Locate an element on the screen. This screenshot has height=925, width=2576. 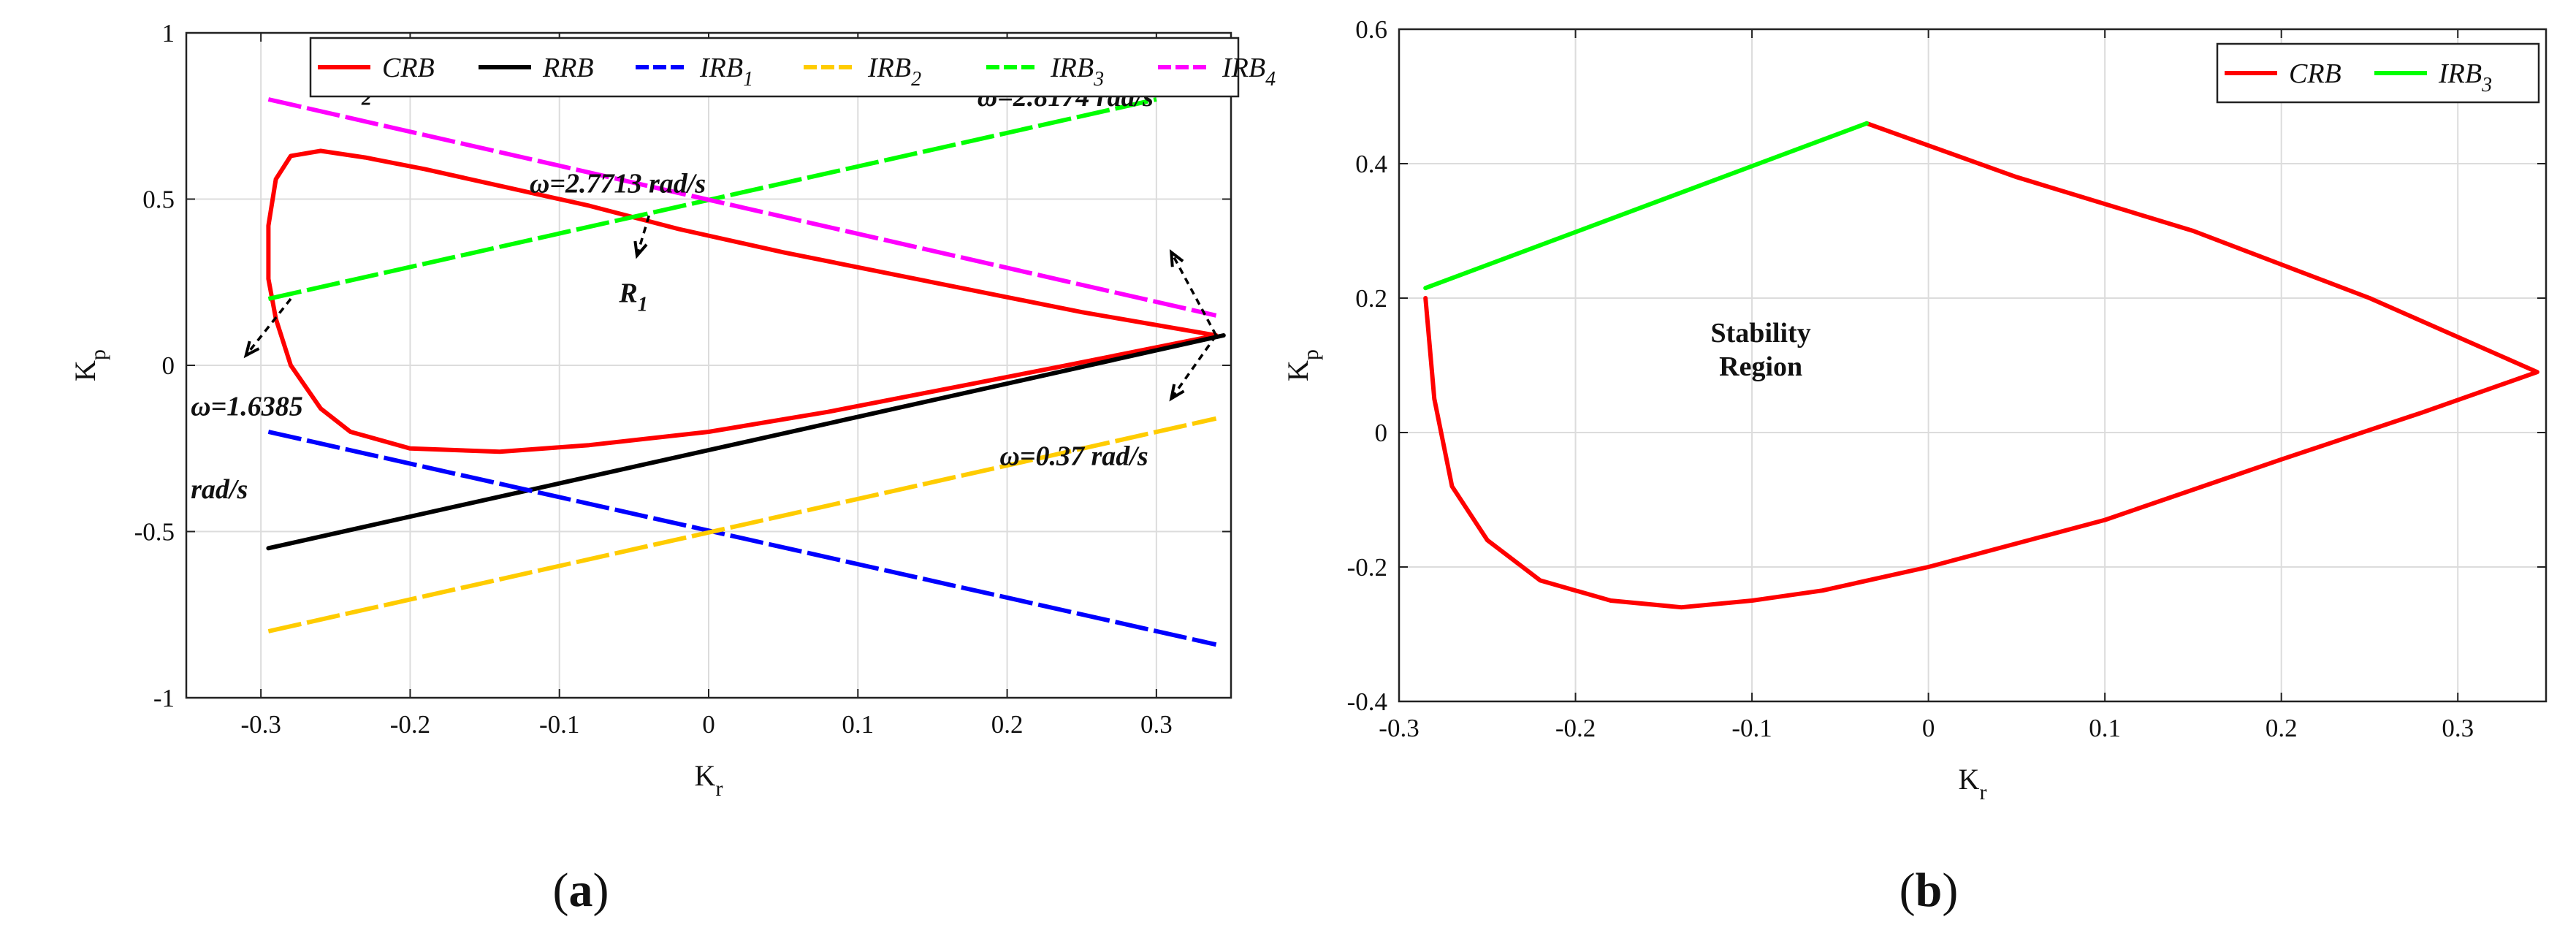
legend-label-irb2: IRB2 is located at coordinates (894, 72).